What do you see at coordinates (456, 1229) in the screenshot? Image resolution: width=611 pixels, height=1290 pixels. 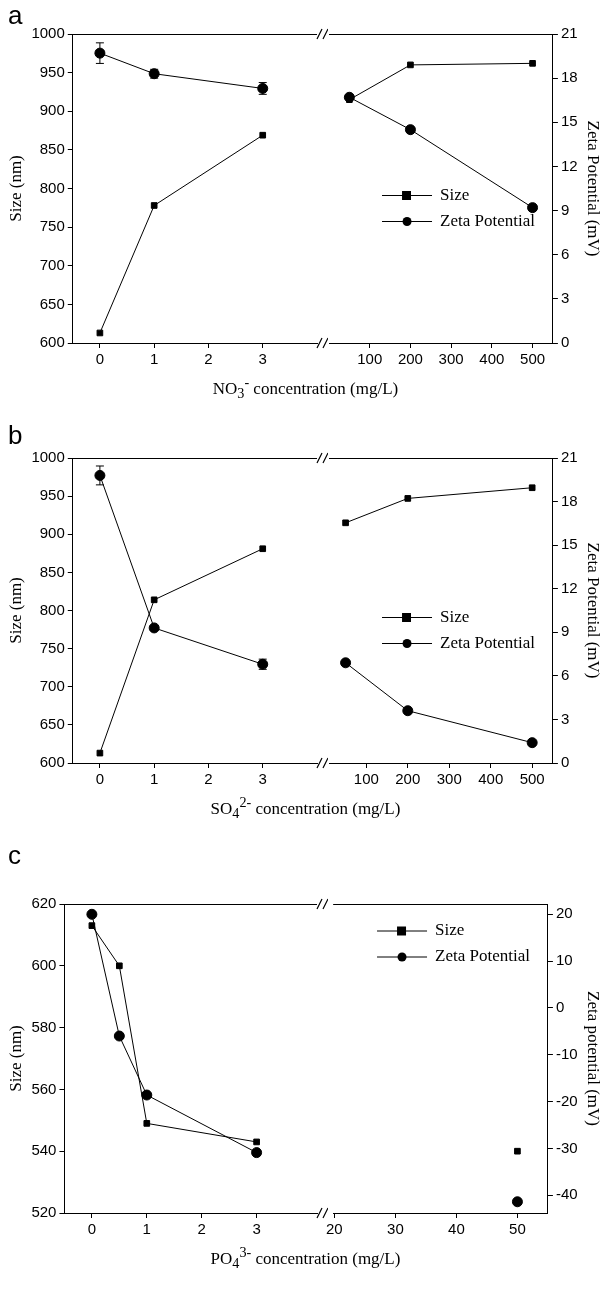 I see `x-tick-label: 40` at bounding box center [456, 1229].